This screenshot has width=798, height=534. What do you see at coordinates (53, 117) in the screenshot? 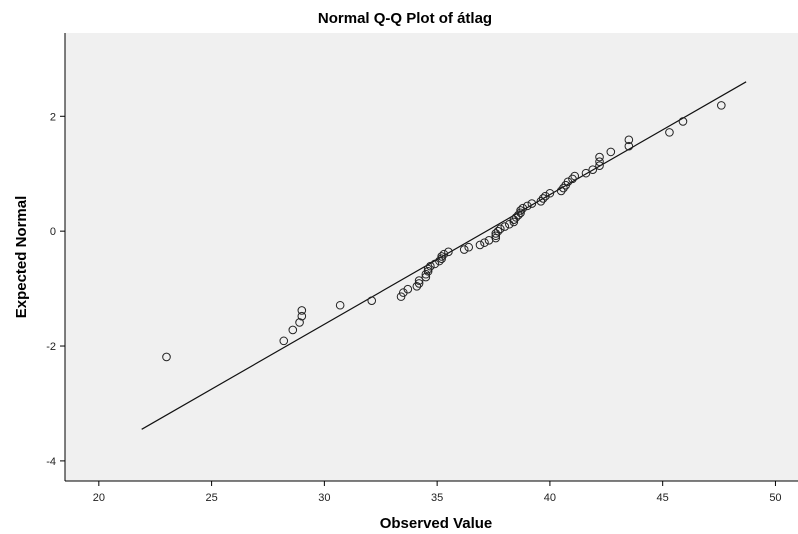
I see `y-tick-label: 2` at bounding box center [53, 117].